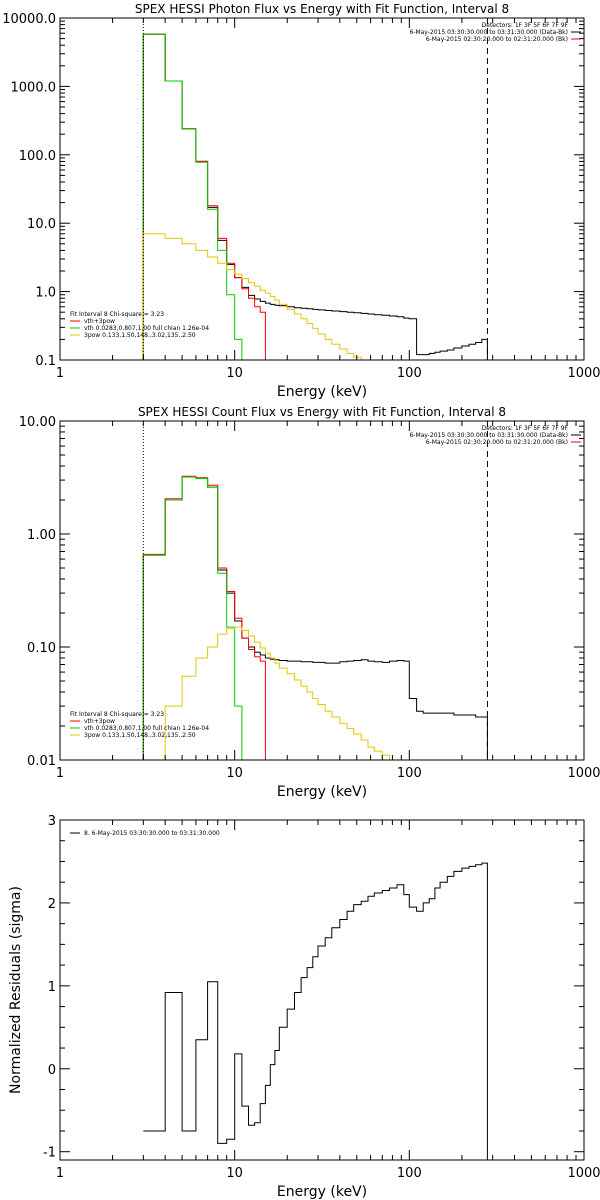  What do you see at coordinates (45, 361) in the screenshot?
I see `y-tick-label: 0.1` at bounding box center [45, 361].